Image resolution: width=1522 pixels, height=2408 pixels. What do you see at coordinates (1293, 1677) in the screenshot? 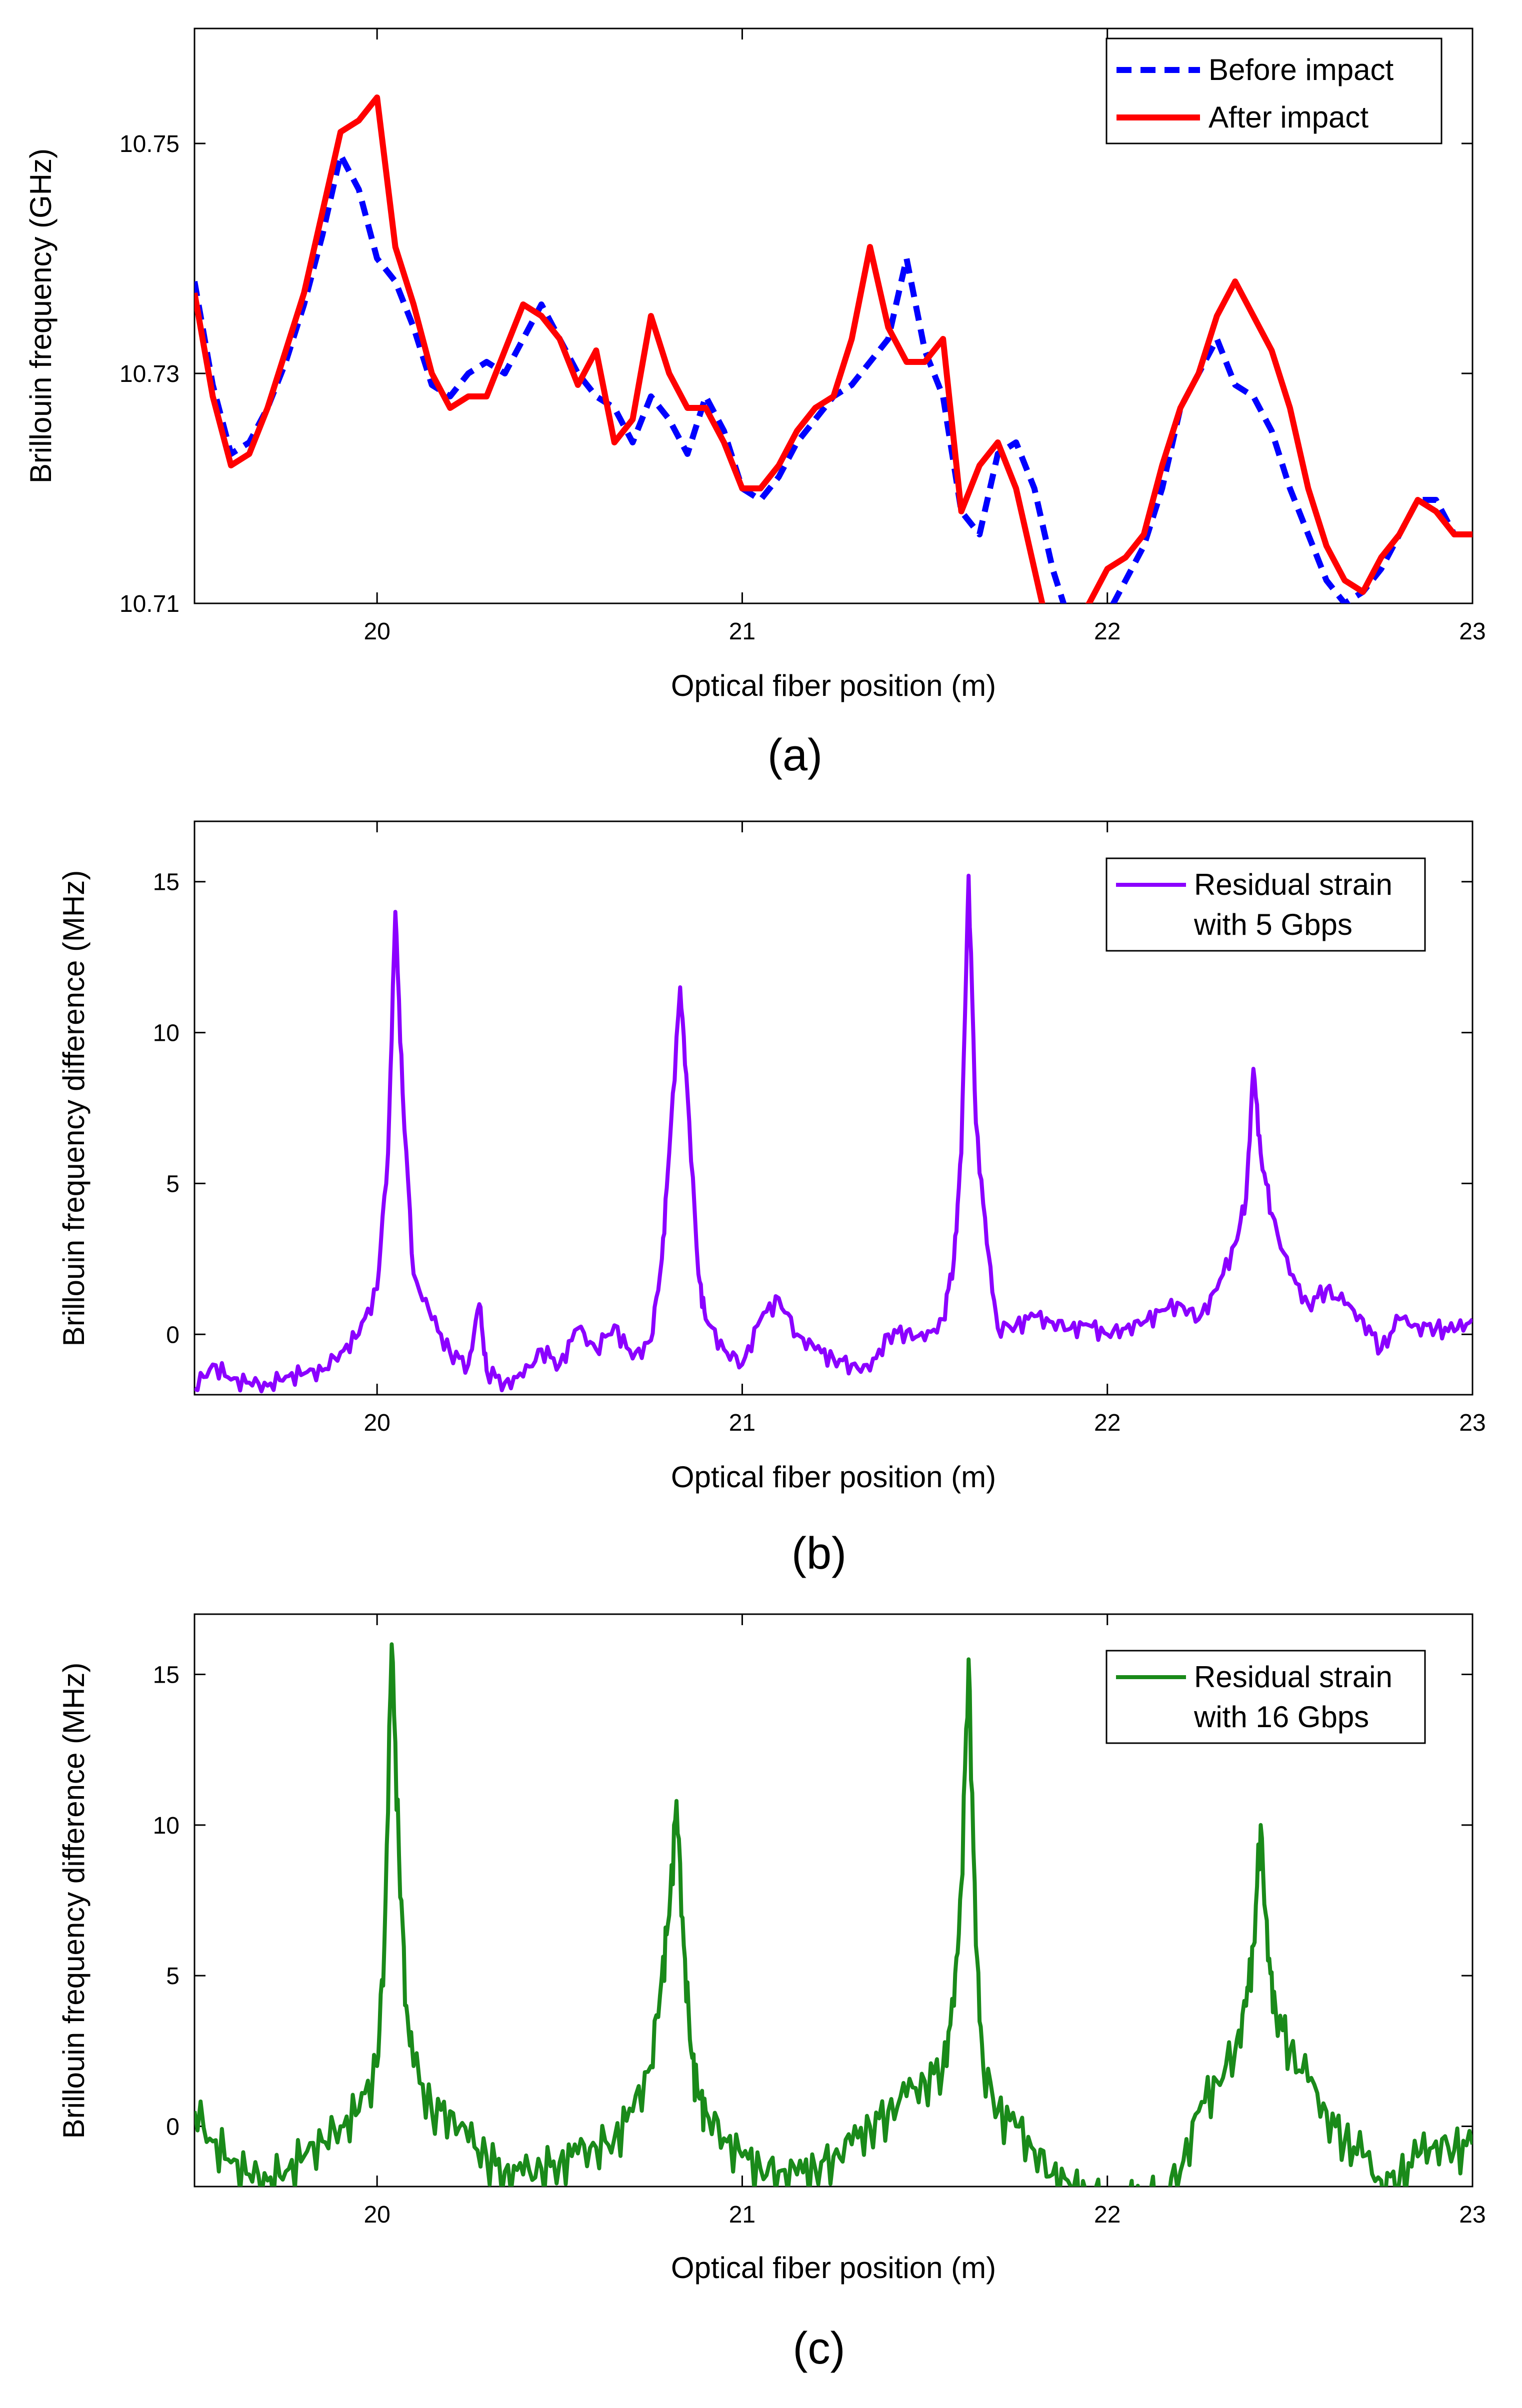
I see `legend-label-line1-16-gbps: Residual strain` at bounding box center [1293, 1677].